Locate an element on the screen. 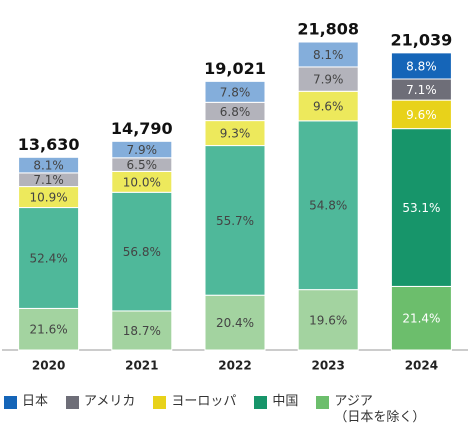 This screenshot has height=430, width=470. total-label: 21,808 is located at coordinates (328, 29).